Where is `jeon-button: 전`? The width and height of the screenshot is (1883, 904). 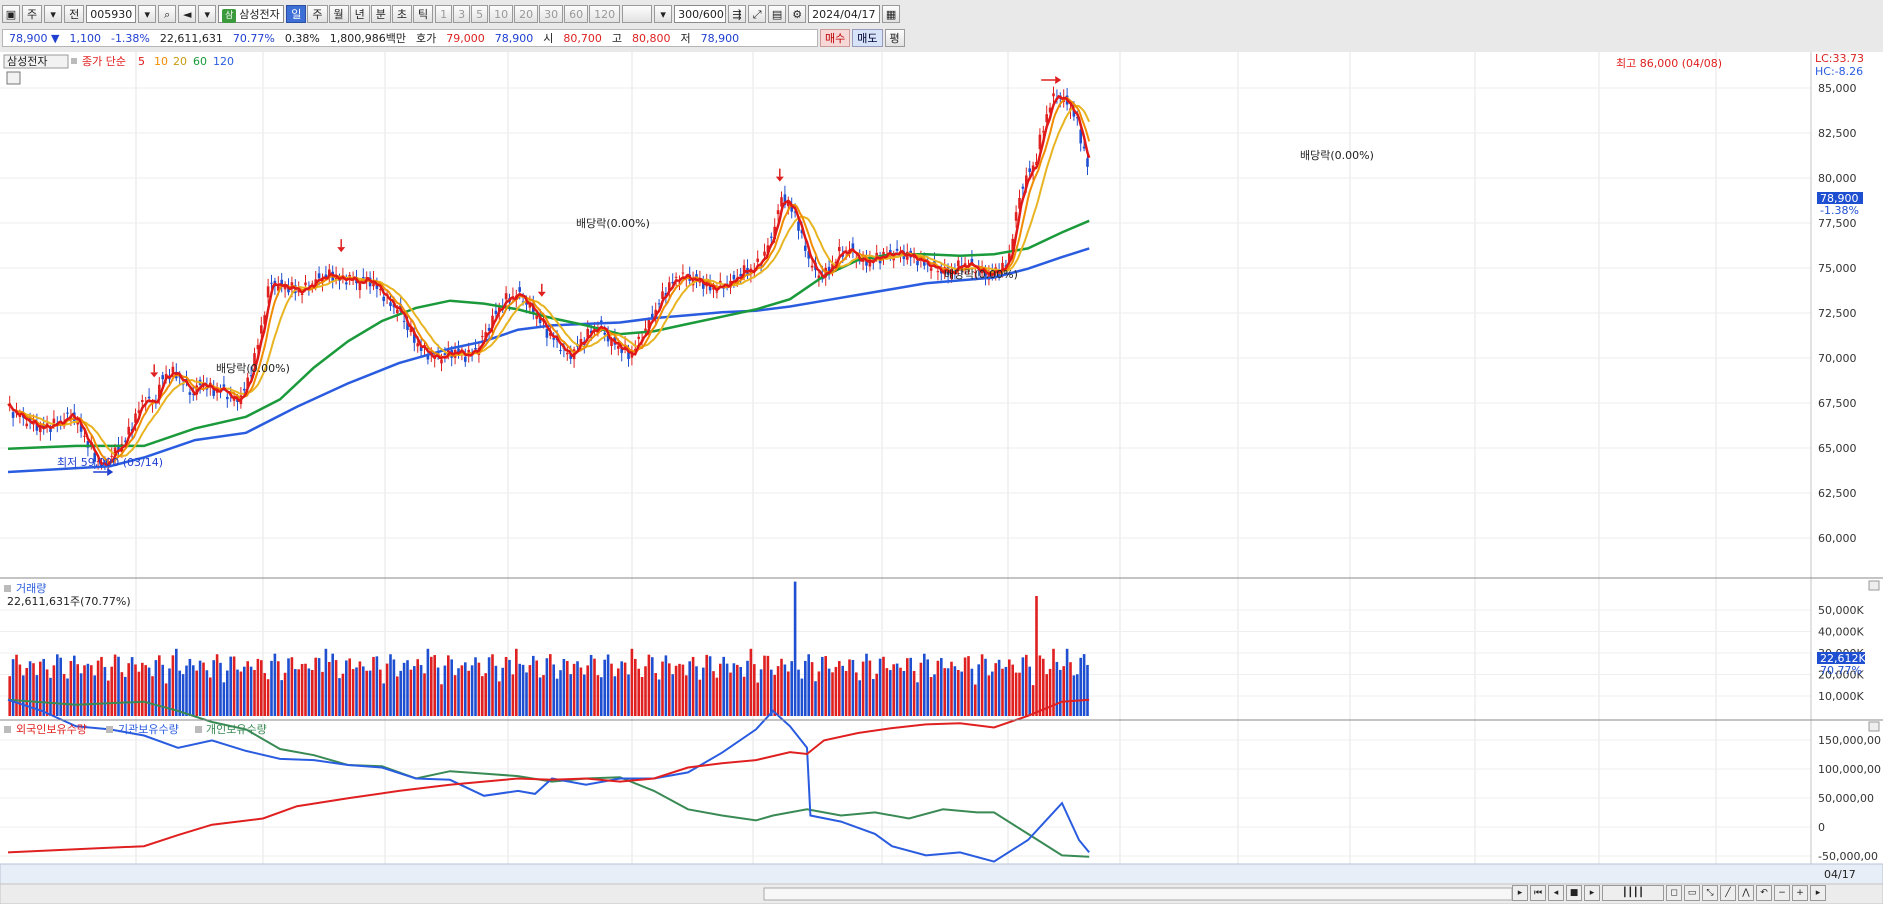
jeon-button: 전 is located at coordinates (74, 14).